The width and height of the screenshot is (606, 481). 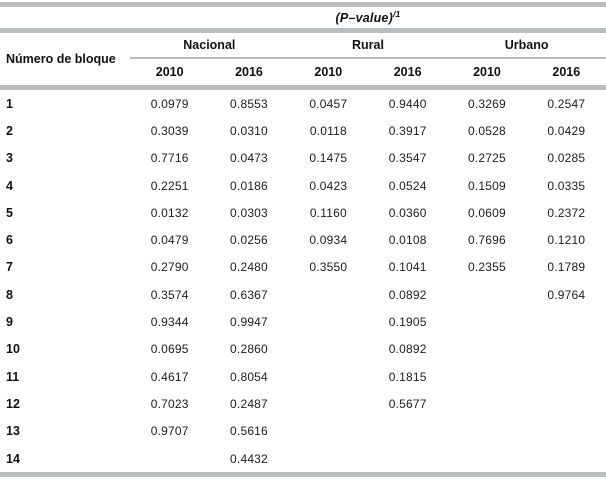 What do you see at coordinates (13, 376) in the screenshot?
I see `block-number: 11` at bounding box center [13, 376].